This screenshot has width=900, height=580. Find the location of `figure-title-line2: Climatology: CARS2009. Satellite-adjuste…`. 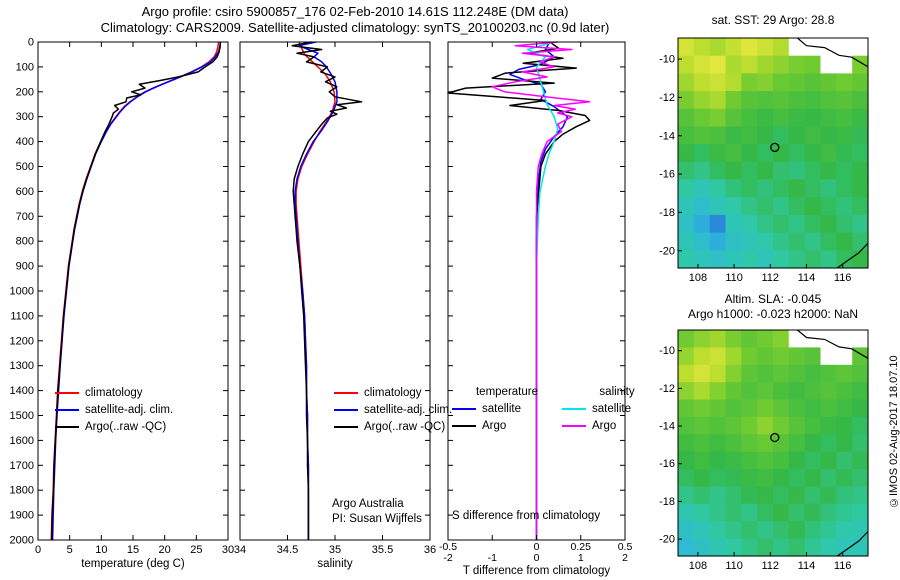

figure-title-line2: Climatology: CARS2009. Satellite-adjuste… is located at coordinates (355, 27).